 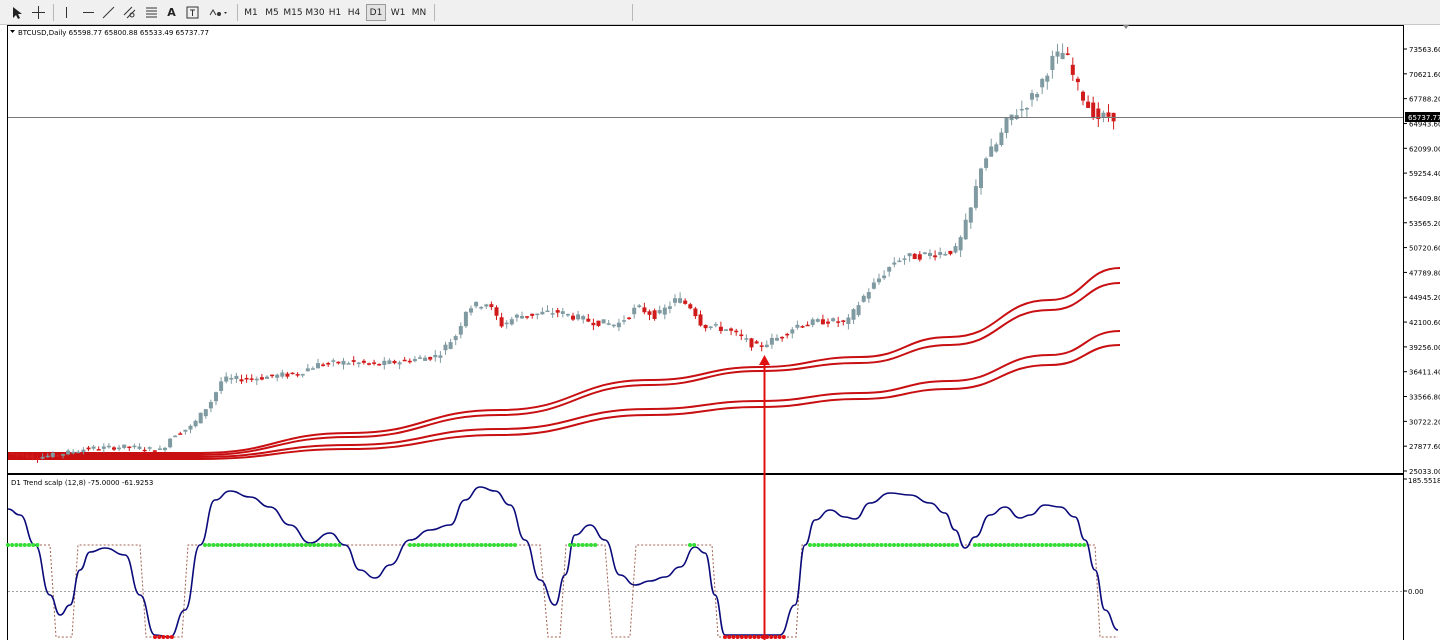 I want to click on vertical-line-icon, so click(x=66, y=12).